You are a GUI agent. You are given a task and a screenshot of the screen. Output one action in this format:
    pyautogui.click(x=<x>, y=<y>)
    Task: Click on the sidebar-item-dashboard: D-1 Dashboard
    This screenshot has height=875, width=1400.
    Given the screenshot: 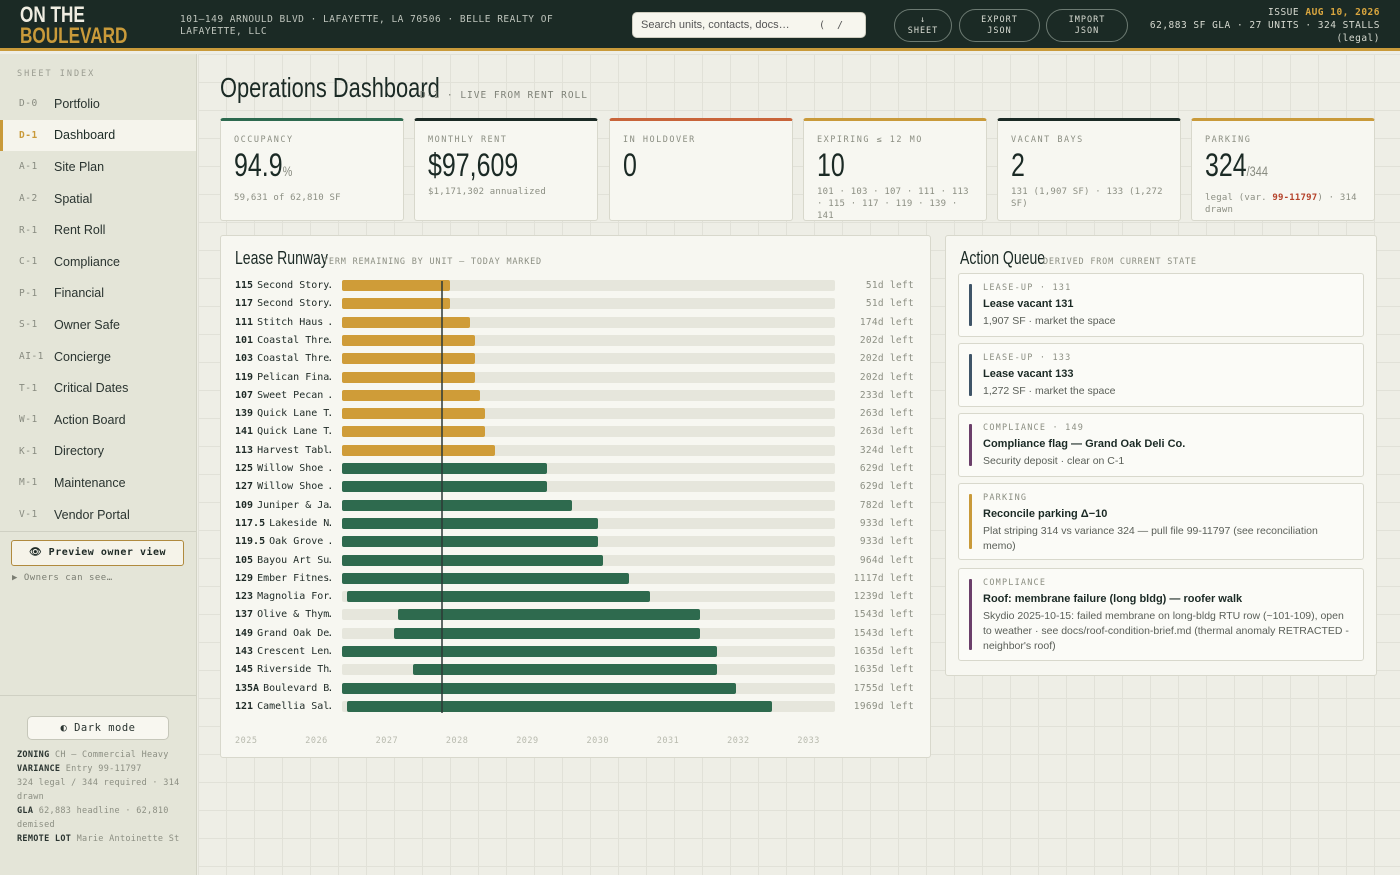 What is the action you would take?
    pyautogui.click(x=98, y=135)
    